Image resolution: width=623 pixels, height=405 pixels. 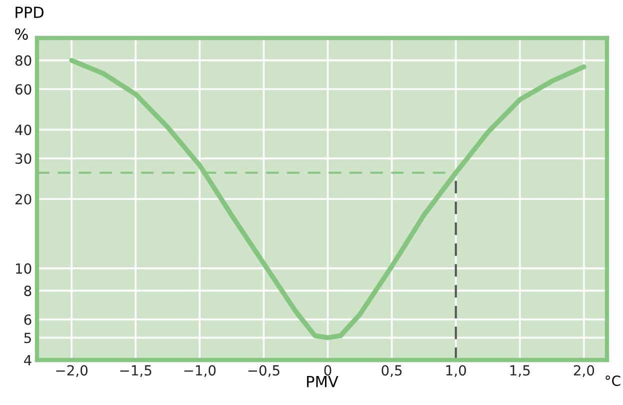 I want to click on text: °C, so click(x=613, y=381).